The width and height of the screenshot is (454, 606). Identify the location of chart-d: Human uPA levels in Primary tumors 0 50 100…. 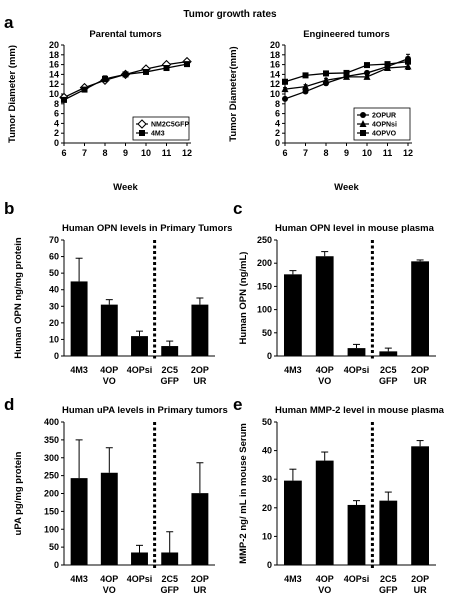
(120, 500).